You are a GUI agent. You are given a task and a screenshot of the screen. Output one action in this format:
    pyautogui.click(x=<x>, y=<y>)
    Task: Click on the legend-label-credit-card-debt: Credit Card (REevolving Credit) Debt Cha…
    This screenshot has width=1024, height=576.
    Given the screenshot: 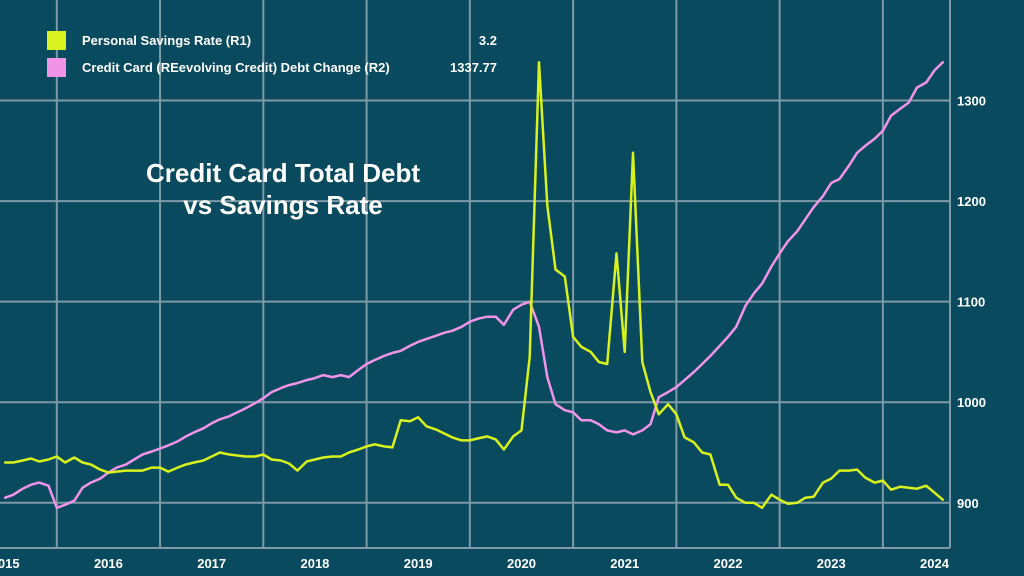 What is the action you would take?
    pyautogui.click(x=236, y=67)
    